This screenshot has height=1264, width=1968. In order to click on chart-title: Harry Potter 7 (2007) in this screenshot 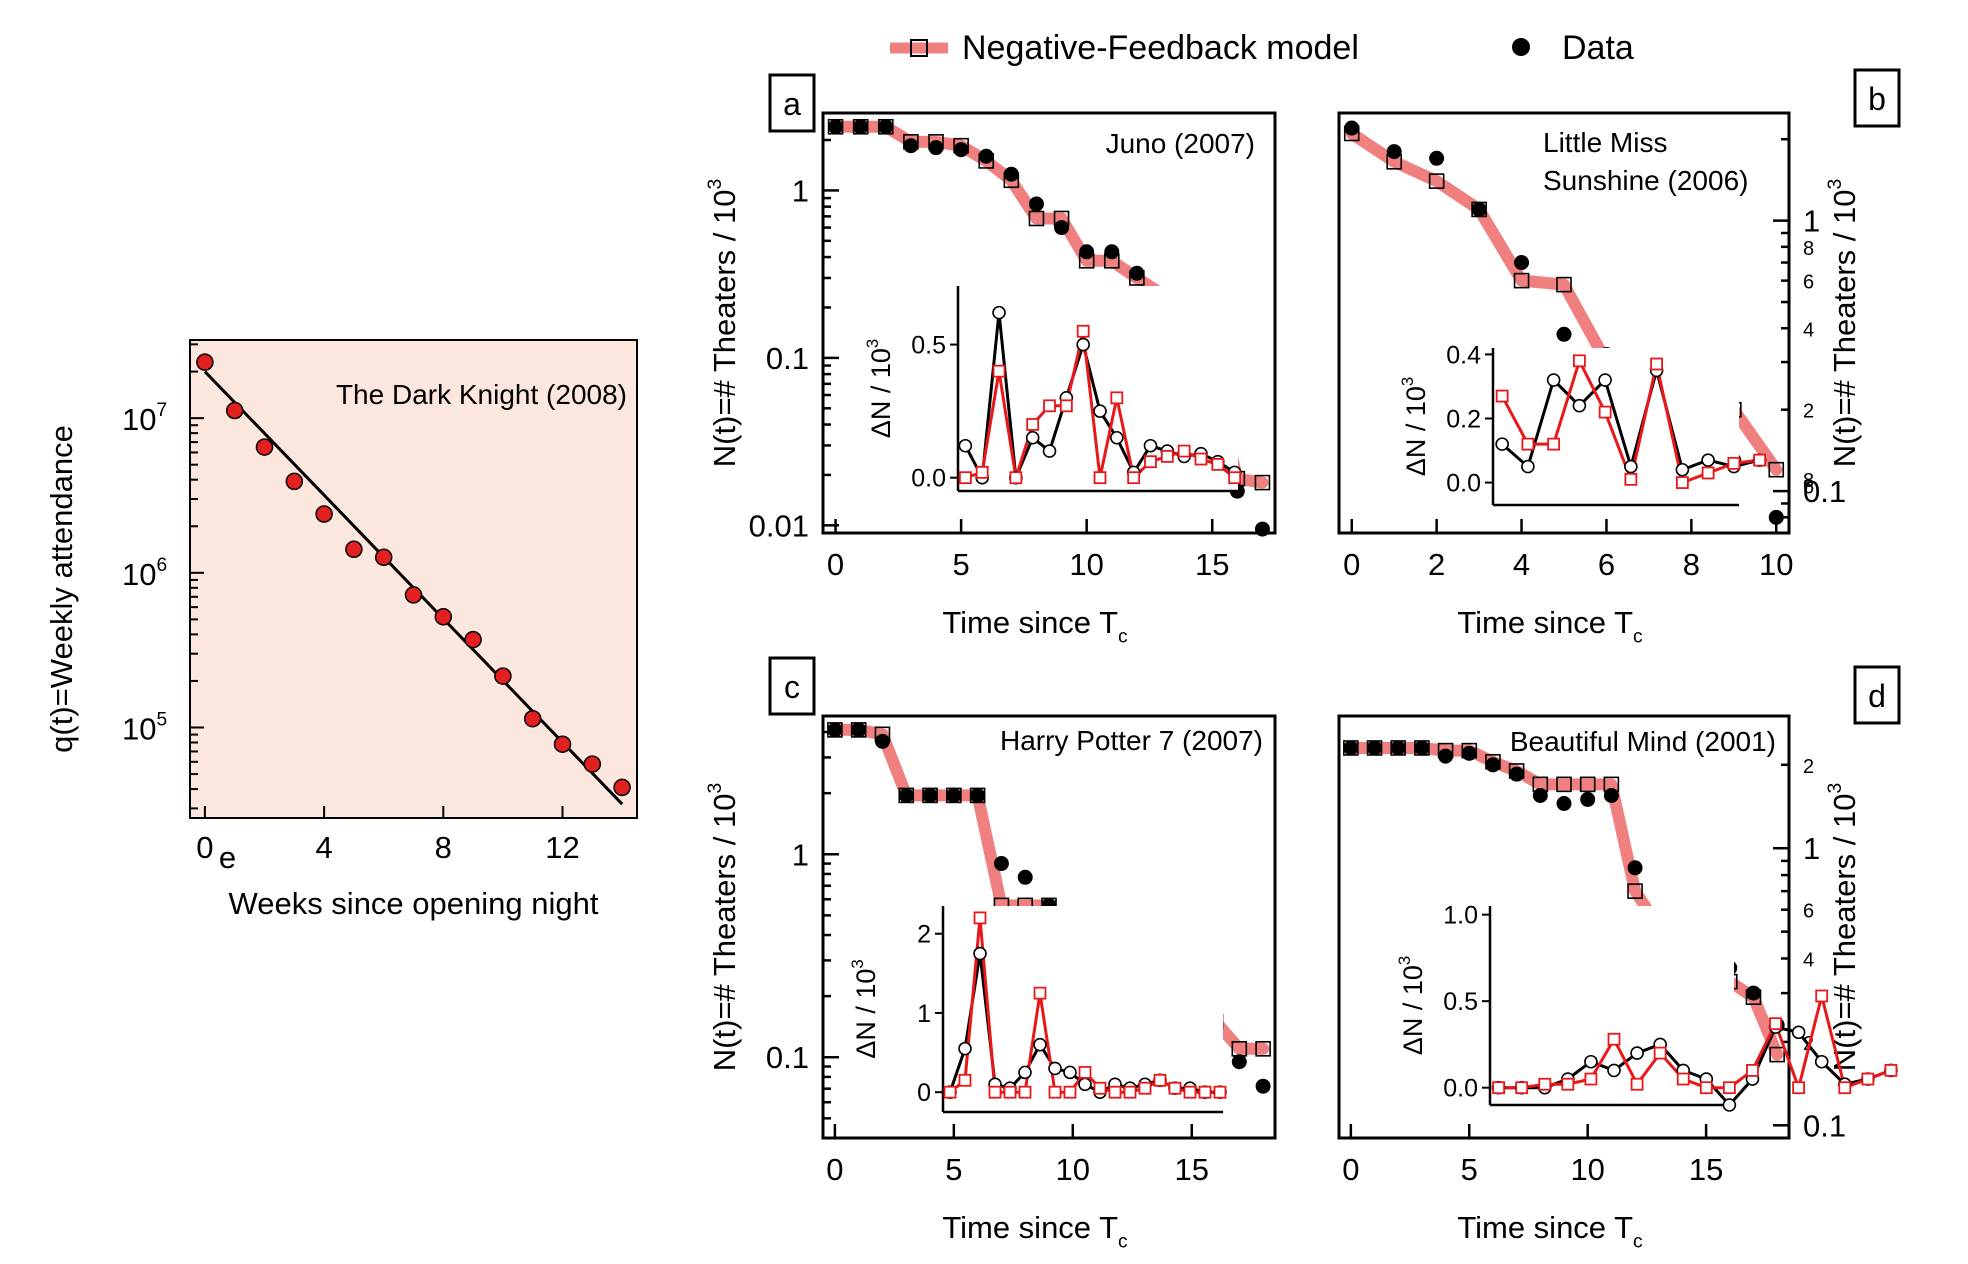, I will do `click(1131, 740)`.